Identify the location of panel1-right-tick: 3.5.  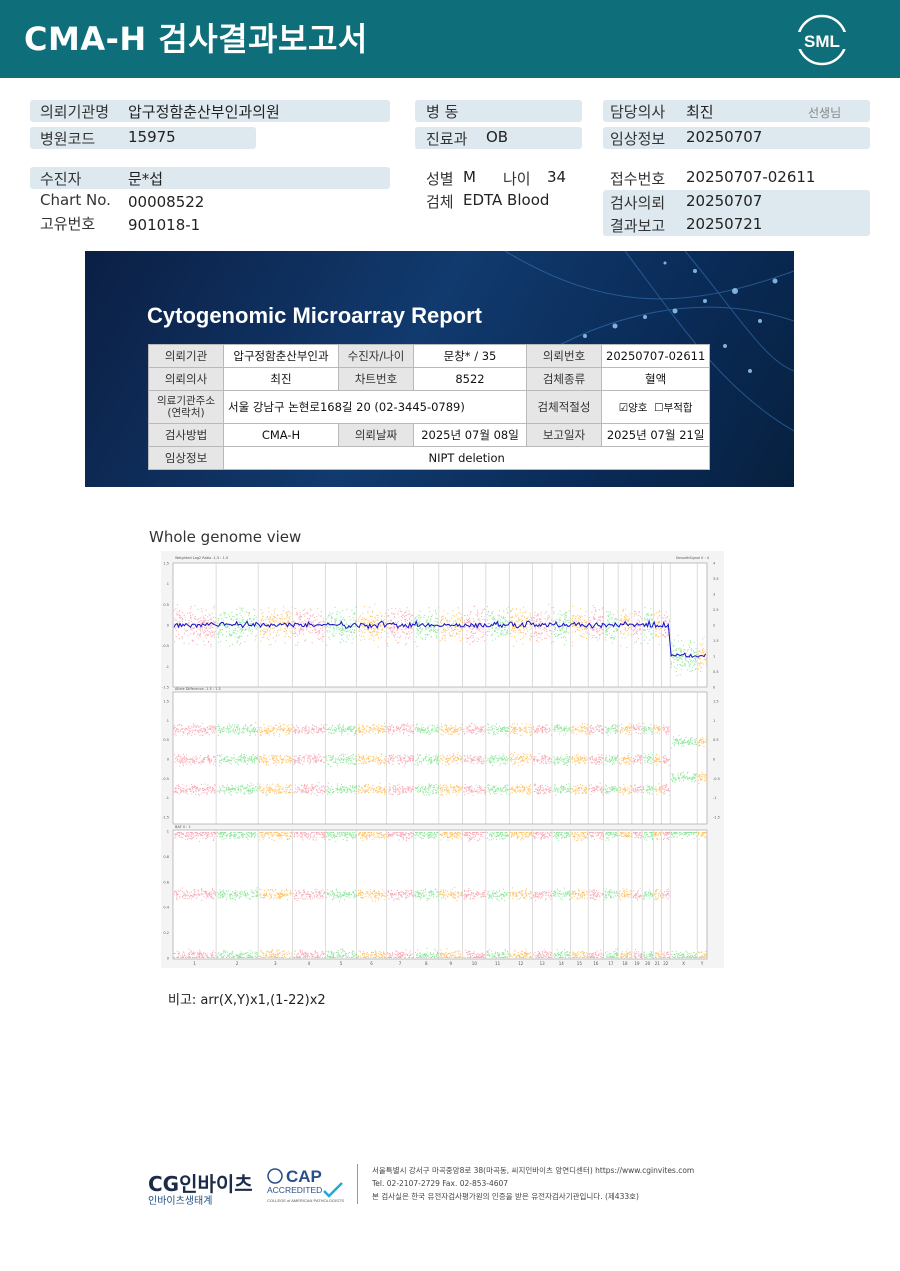
(716, 579).